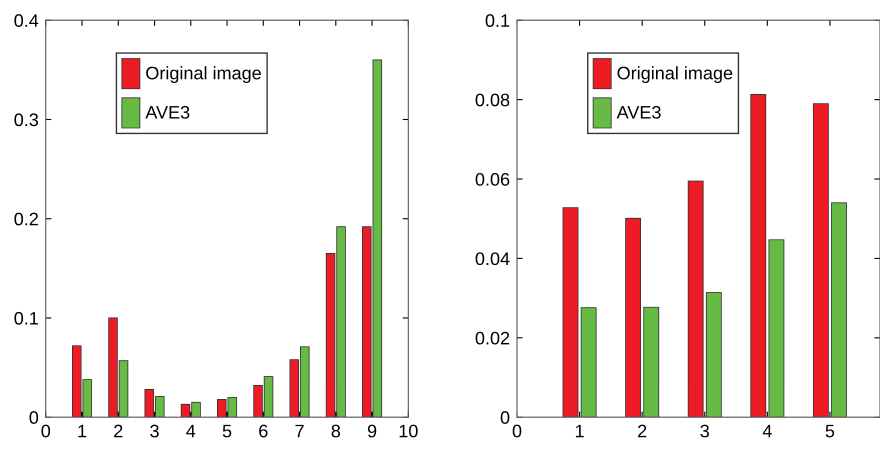 Image resolution: width=880 pixels, height=460 pixels. What do you see at coordinates (26, 20) in the screenshot?
I see `y-tick-label: 0.4` at bounding box center [26, 20].